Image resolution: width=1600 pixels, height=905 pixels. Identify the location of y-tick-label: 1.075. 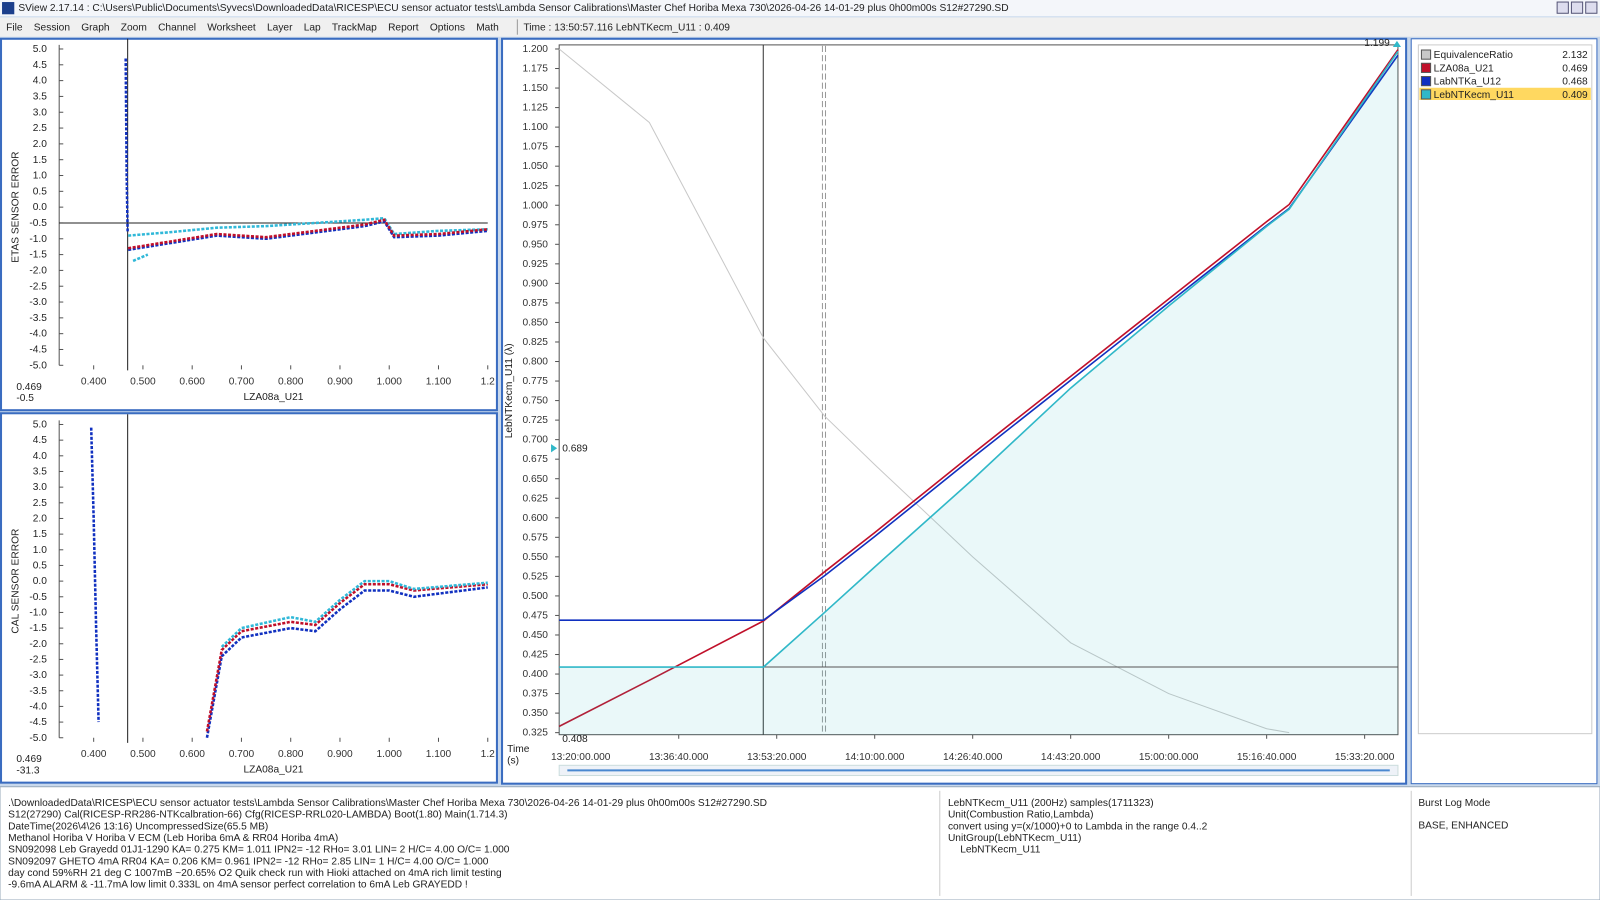
(535, 147).